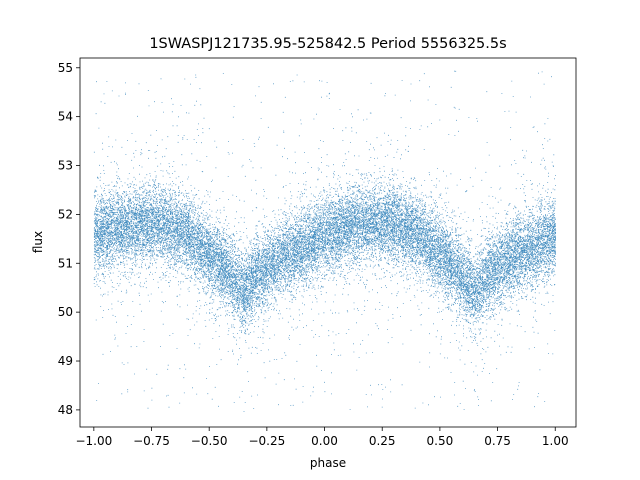 The width and height of the screenshot is (640, 480). I want to click on x-tick-label: −0.25, so click(266, 441).